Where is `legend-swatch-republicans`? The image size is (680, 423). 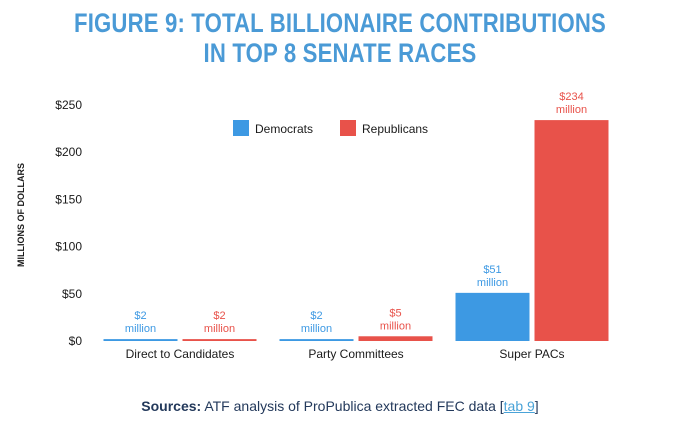 legend-swatch-republicans is located at coordinates (348, 128).